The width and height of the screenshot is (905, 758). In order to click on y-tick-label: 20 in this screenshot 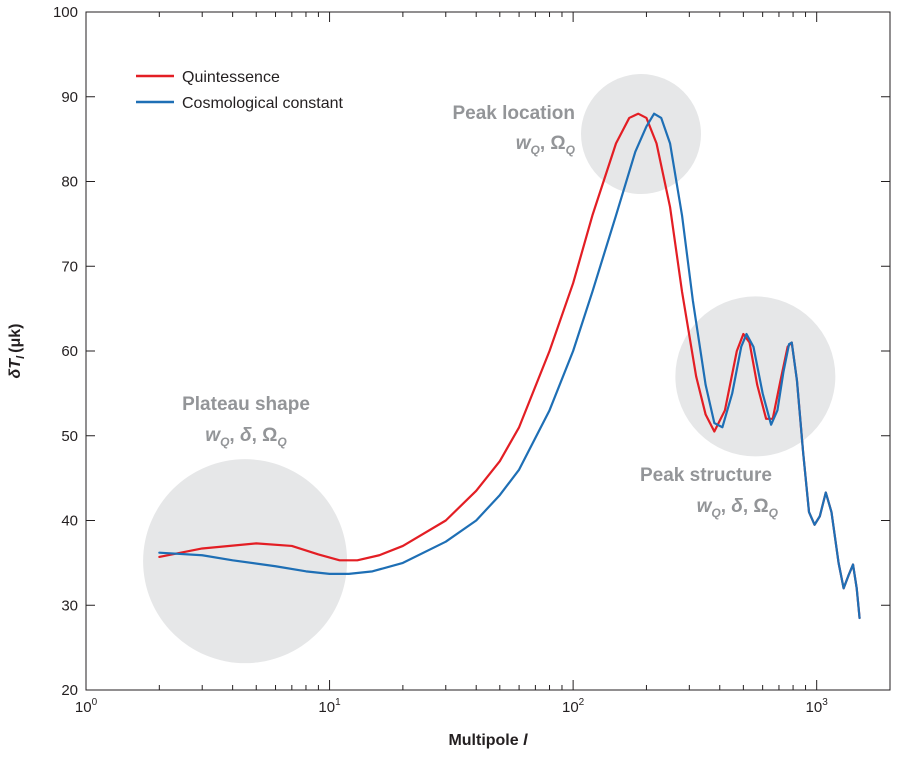, I will do `click(69, 690)`.